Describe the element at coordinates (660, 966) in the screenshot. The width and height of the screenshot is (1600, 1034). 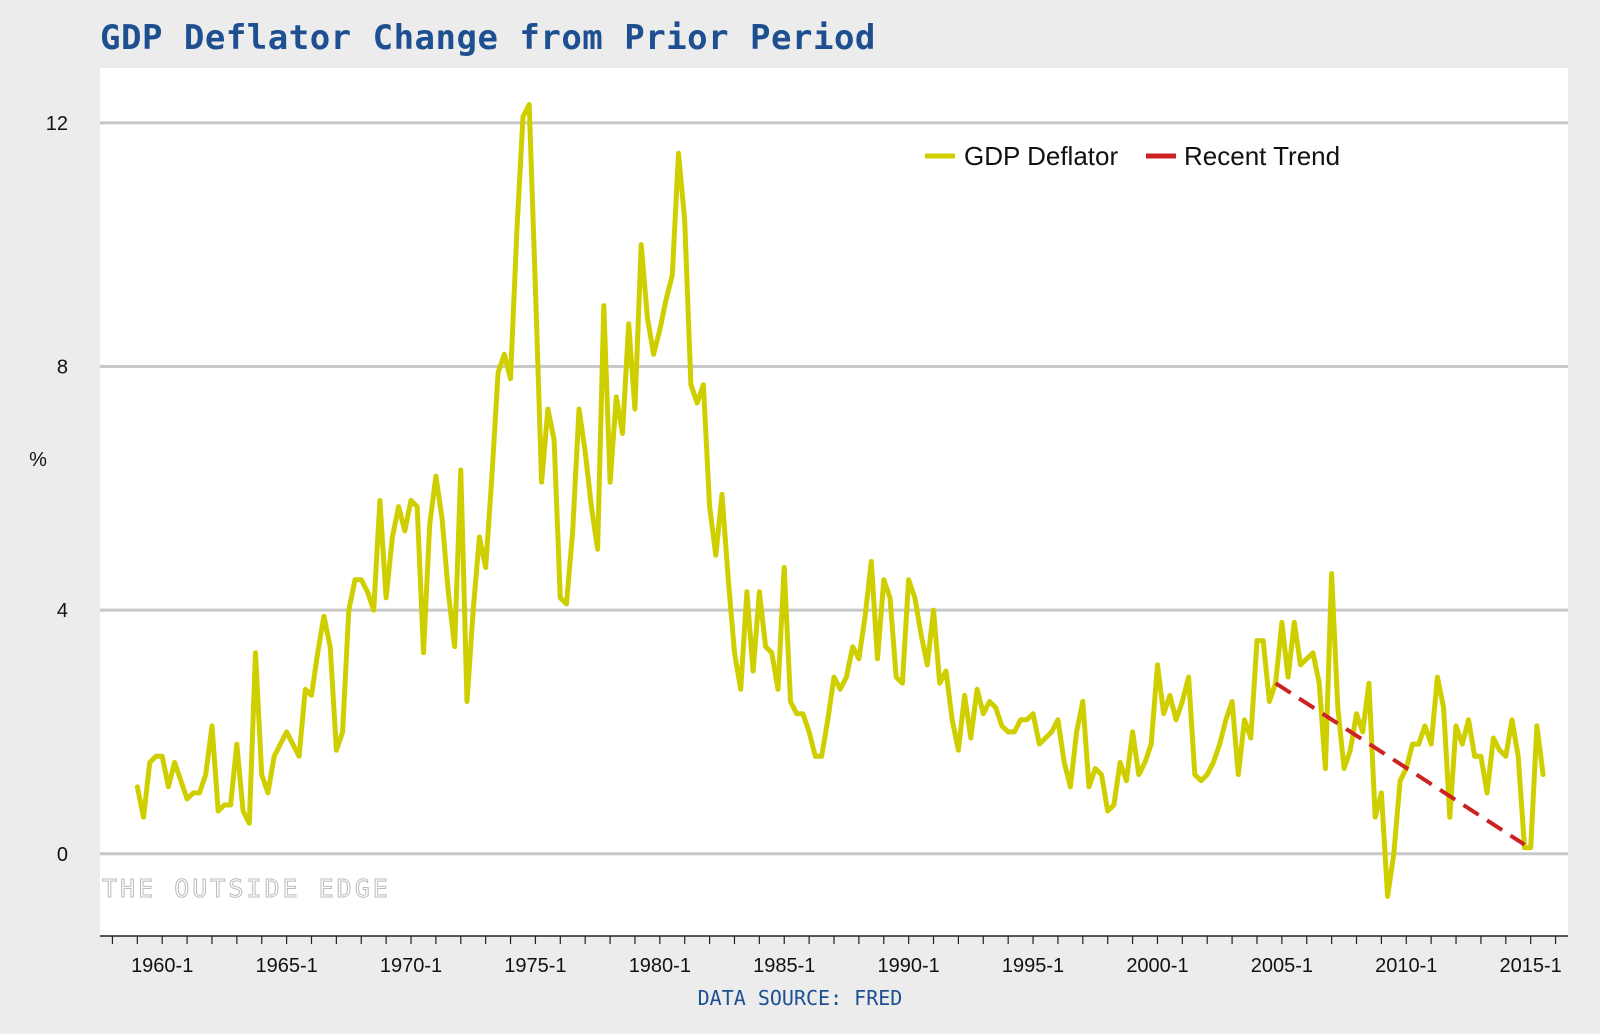
I see `x-tick-label: 1980-1` at that location.